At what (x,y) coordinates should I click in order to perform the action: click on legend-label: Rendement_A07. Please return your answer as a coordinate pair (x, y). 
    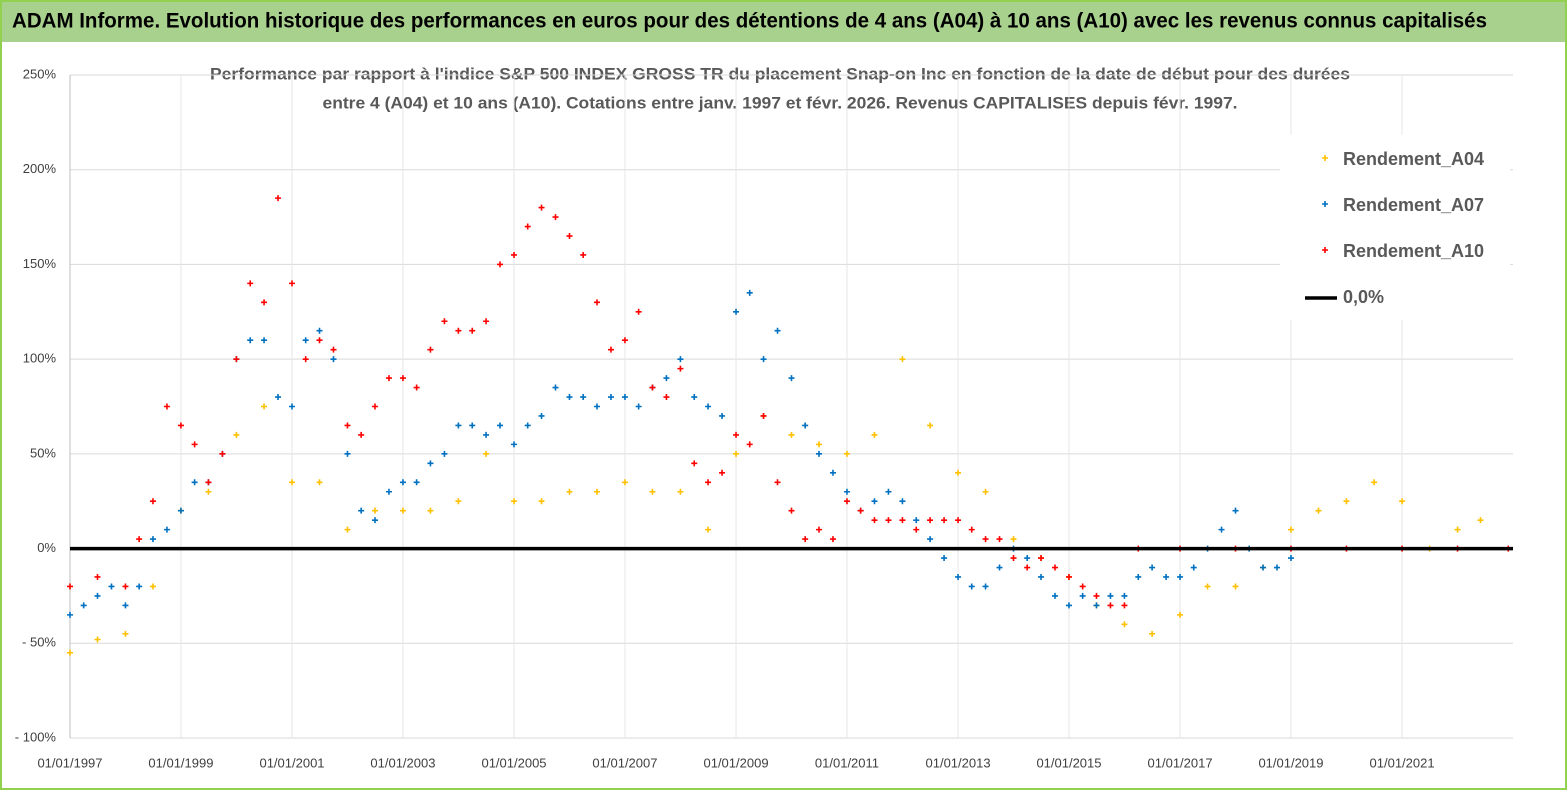
    Looking at the image, I should click on (1413, 205).